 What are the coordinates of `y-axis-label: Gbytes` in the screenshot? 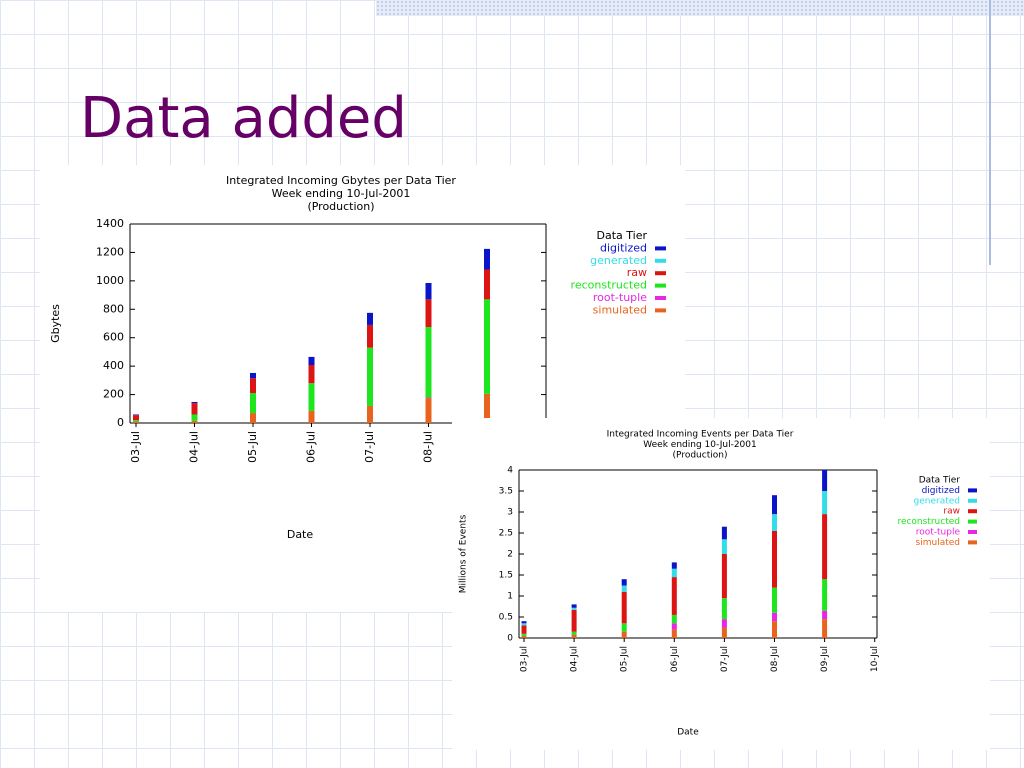 It's located at (55, 323).